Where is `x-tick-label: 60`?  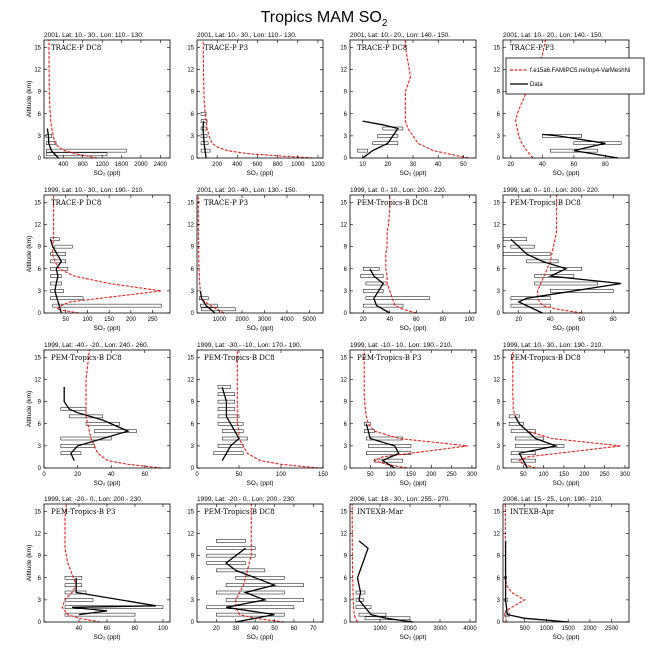
x-tick-label: 60 is located at coordinates (294, 629).